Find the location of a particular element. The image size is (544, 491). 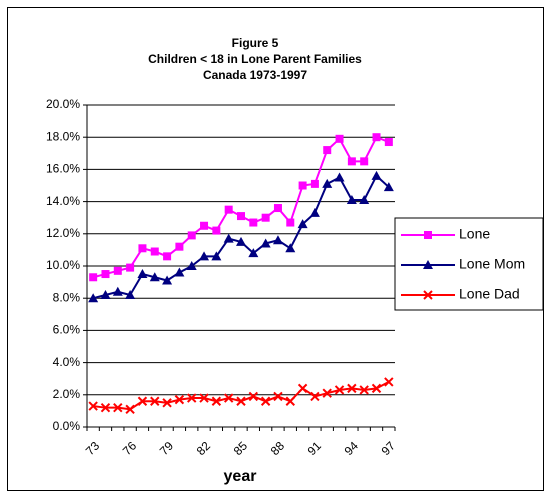

chart-title: Canada 1973-1997 is located at coordinates (255, 75).